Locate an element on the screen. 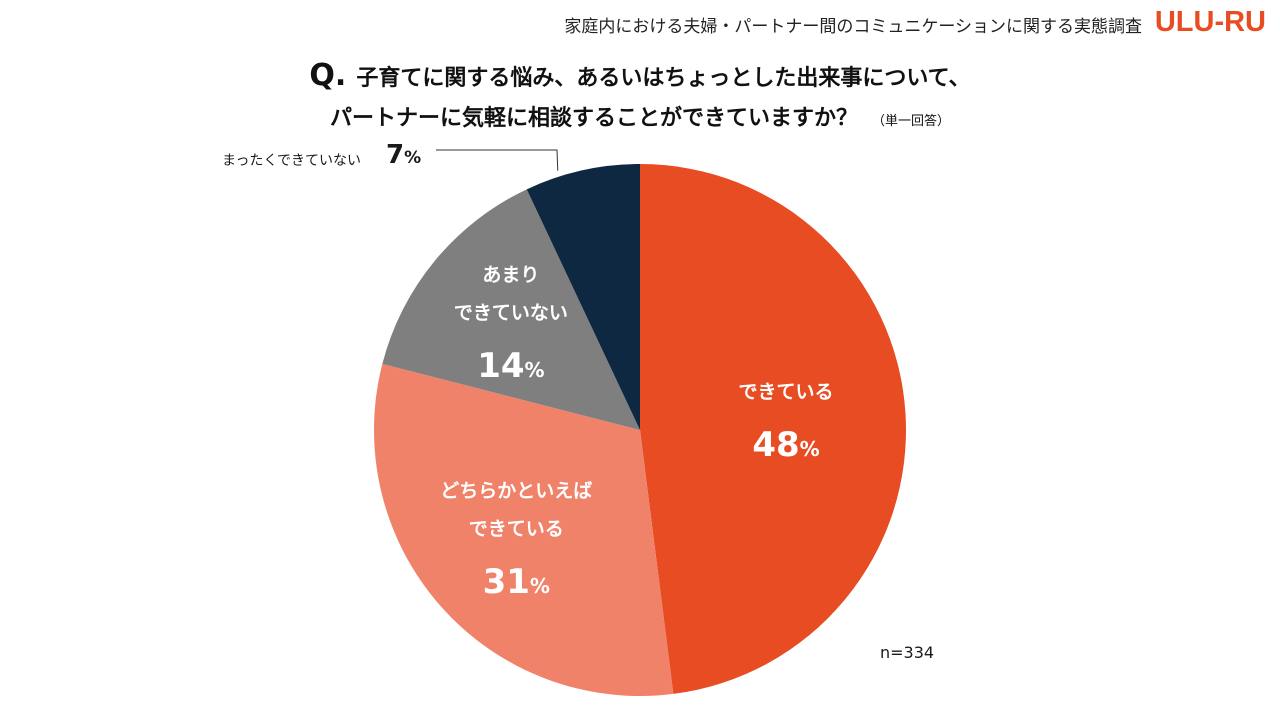 Image resolution: width=1280 pixels, height=720 pixels. slice-label-3-line-1: あまり is located at coordinates (510, 275).